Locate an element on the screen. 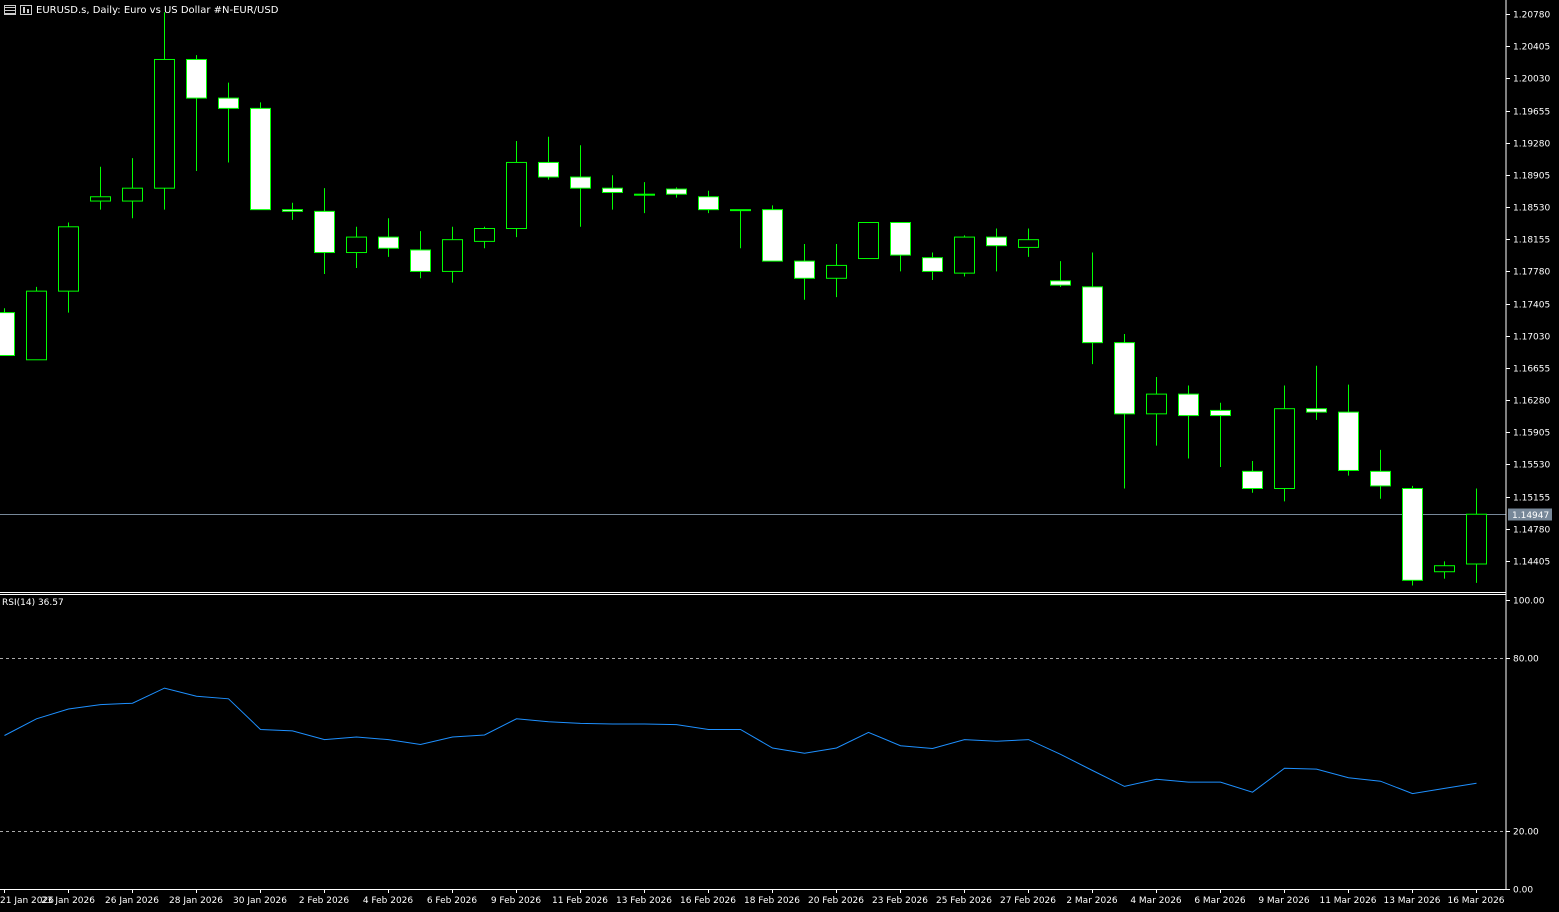  price-tick-label: 1.14780 is located at coordinates (1531, 531).